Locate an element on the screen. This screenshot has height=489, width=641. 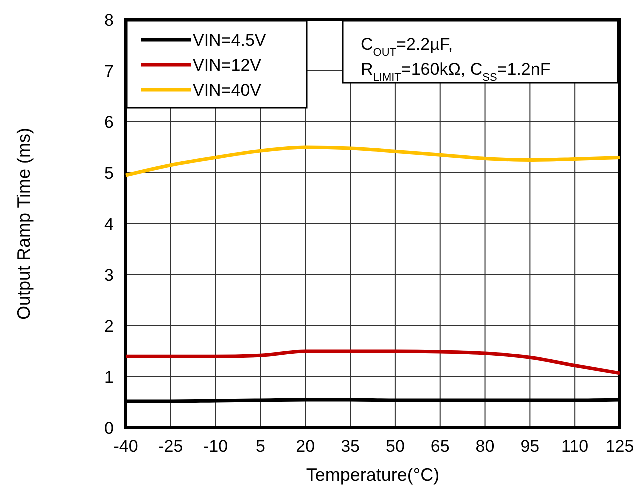
x-tick-label: 35 is located at coordinates (350, 446).